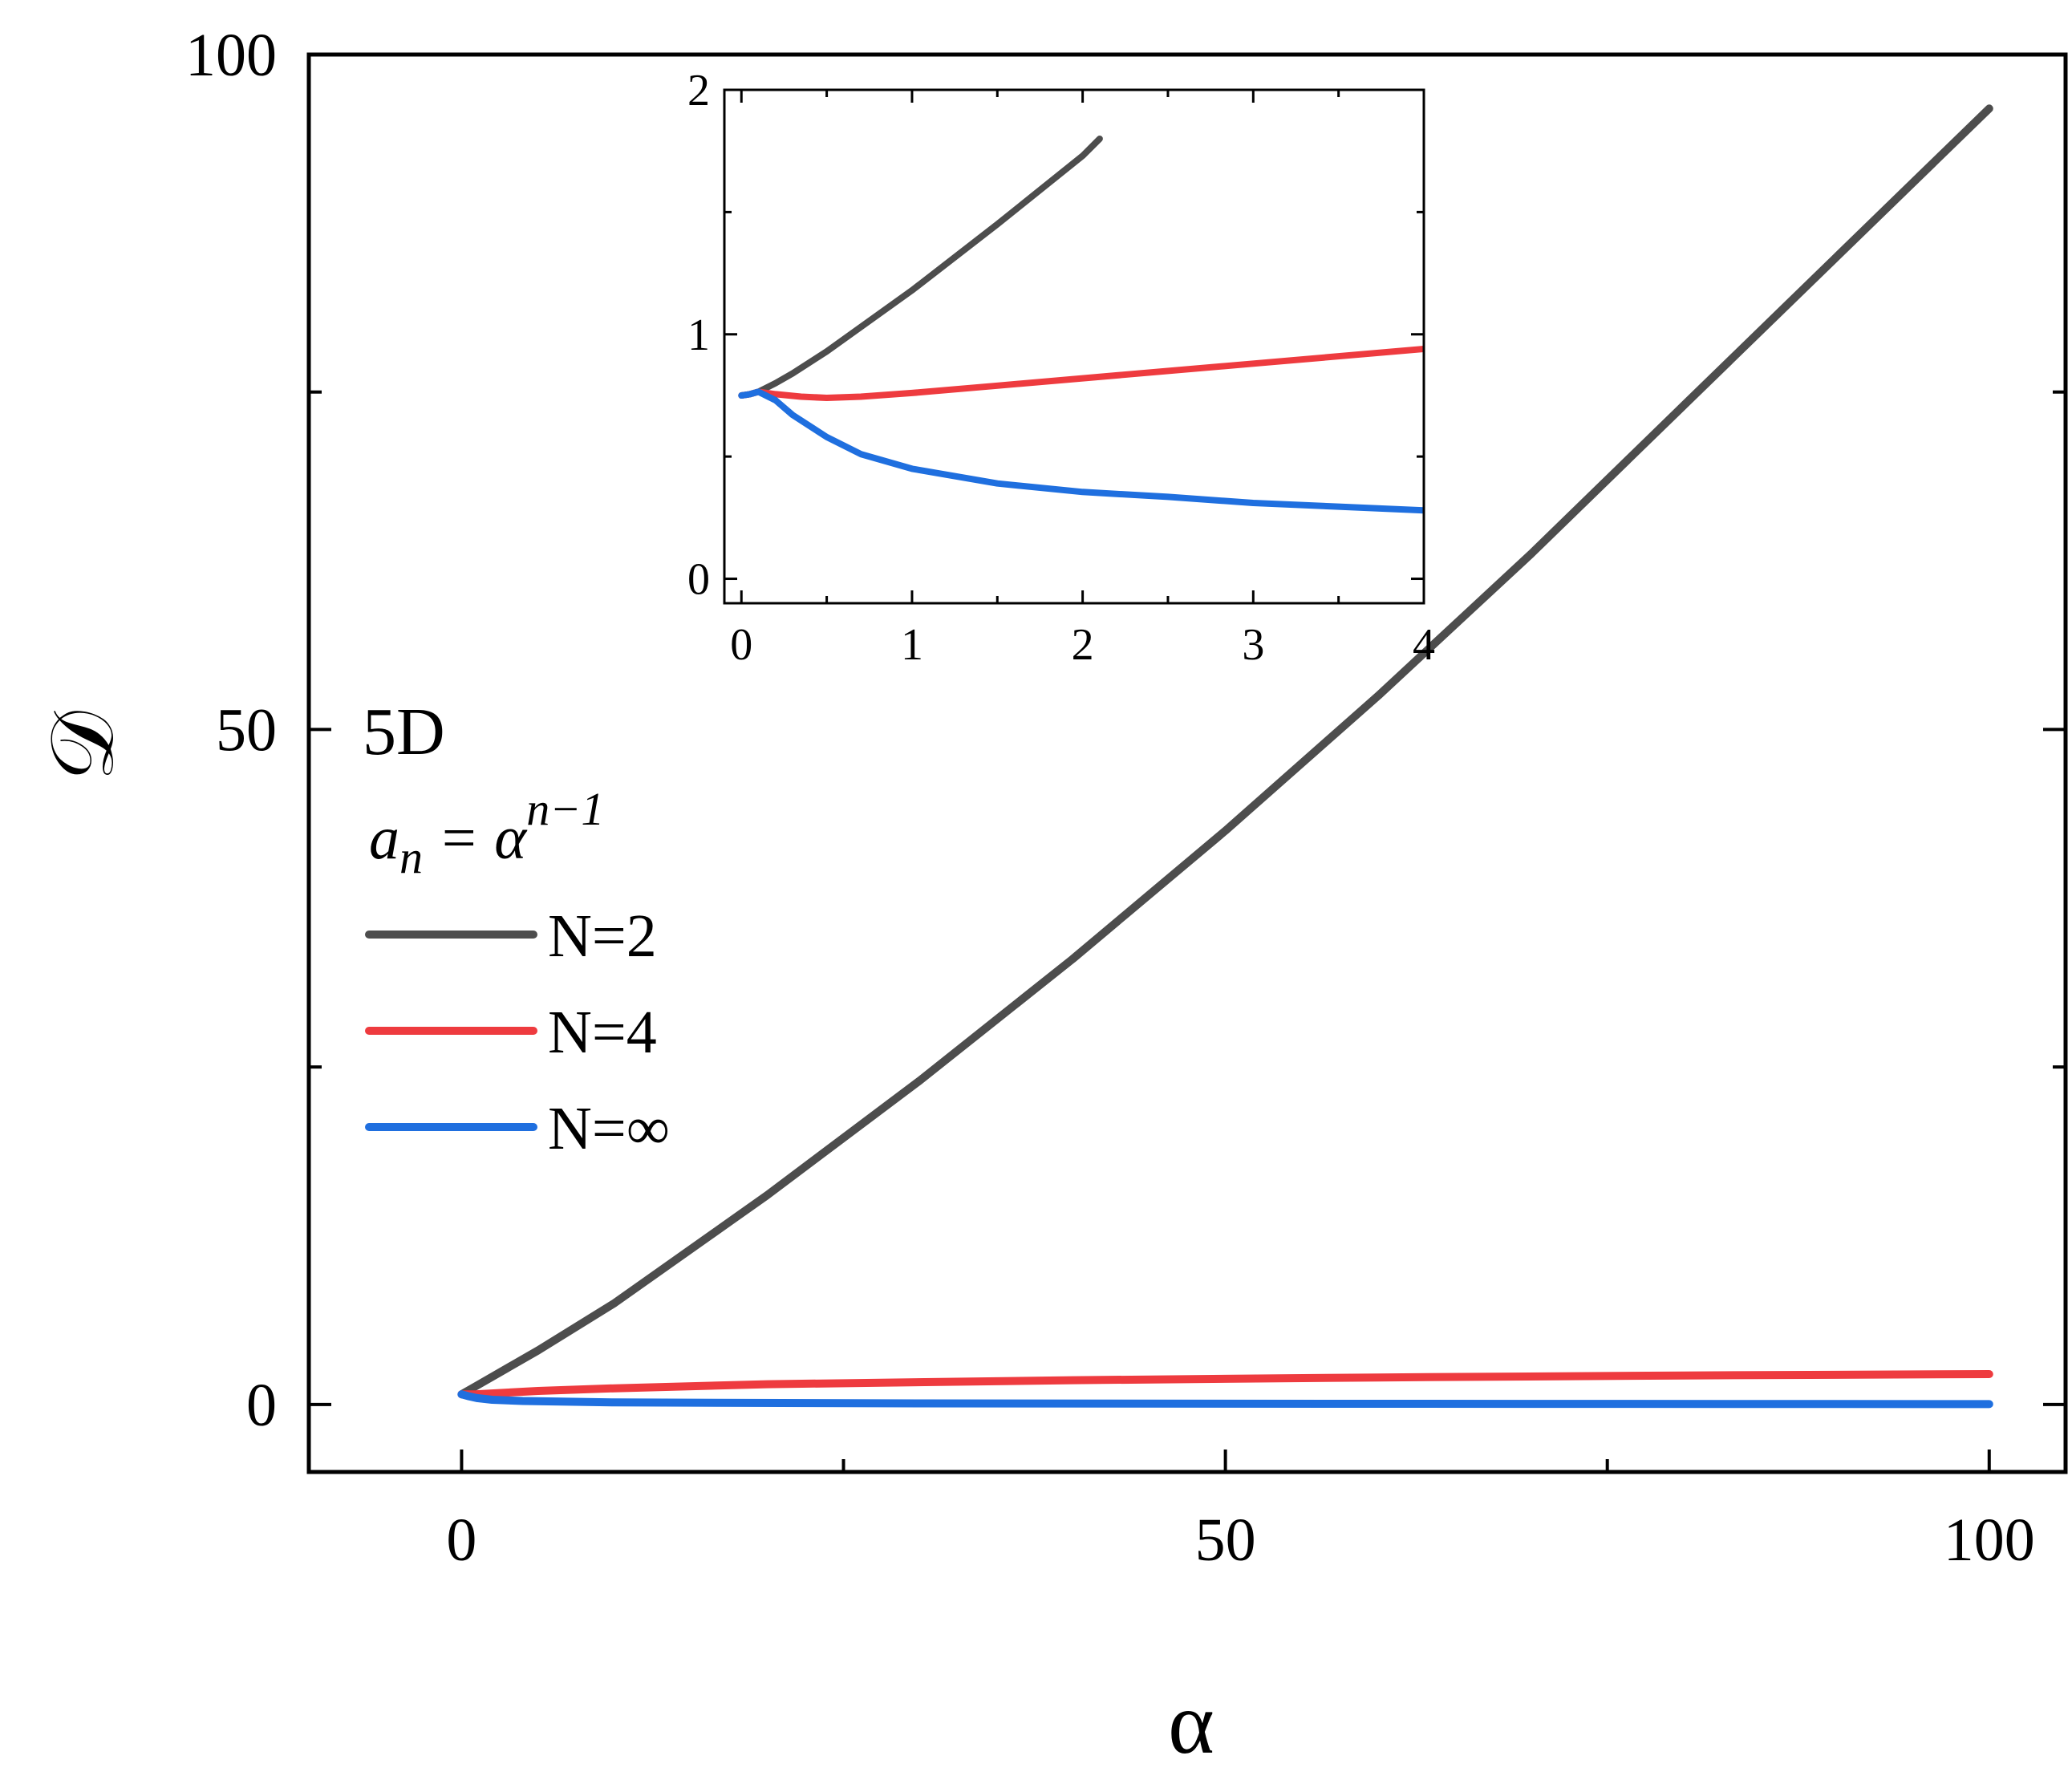 Image resolution: width=2072 pixels, height=1780 pixels. Describe the element at coordinates (698, 91) in the screenshot. I see `inset-y-tick-label: 2` at that location.